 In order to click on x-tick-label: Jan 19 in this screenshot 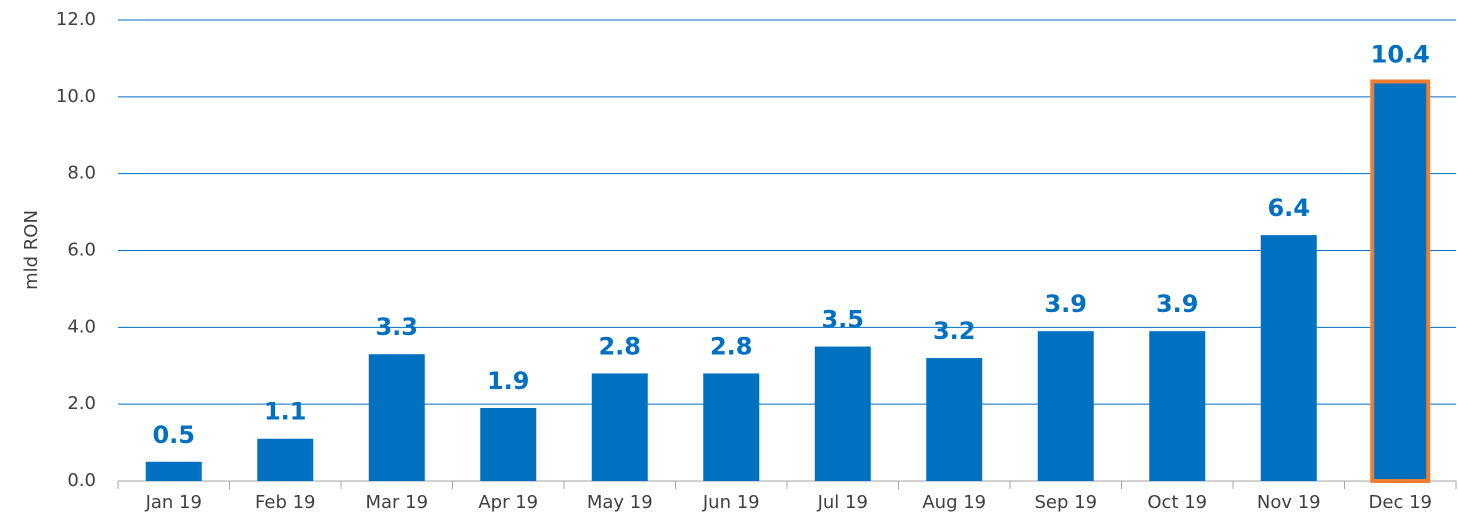, I will do `click(173, 502)`.